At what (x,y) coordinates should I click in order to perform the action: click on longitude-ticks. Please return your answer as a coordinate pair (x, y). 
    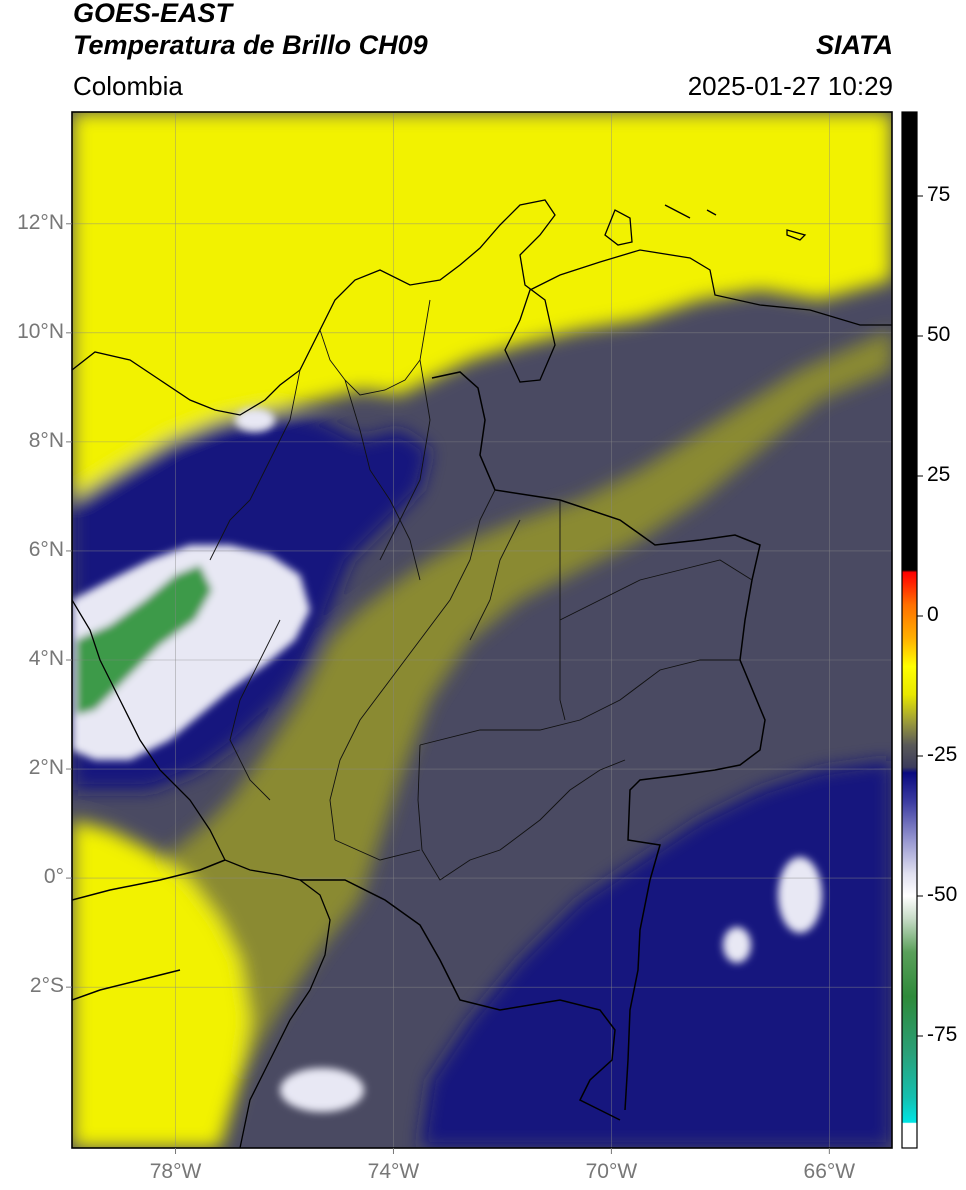
    Looking at the image, I should click on (502, 1151).